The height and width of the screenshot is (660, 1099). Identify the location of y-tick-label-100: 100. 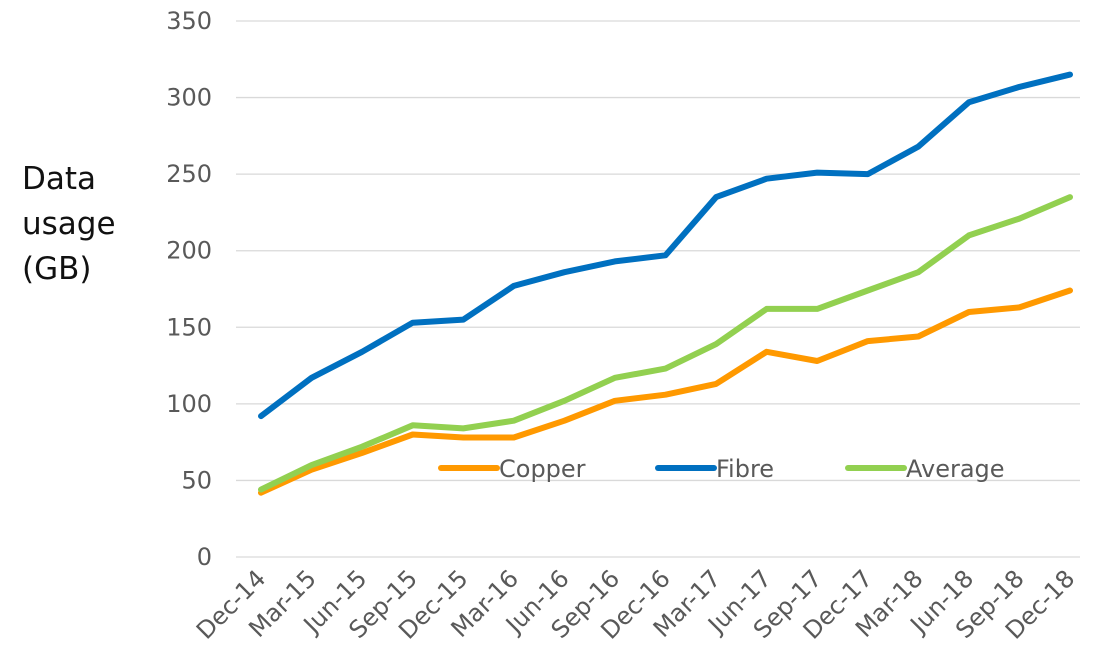
(189, 404).